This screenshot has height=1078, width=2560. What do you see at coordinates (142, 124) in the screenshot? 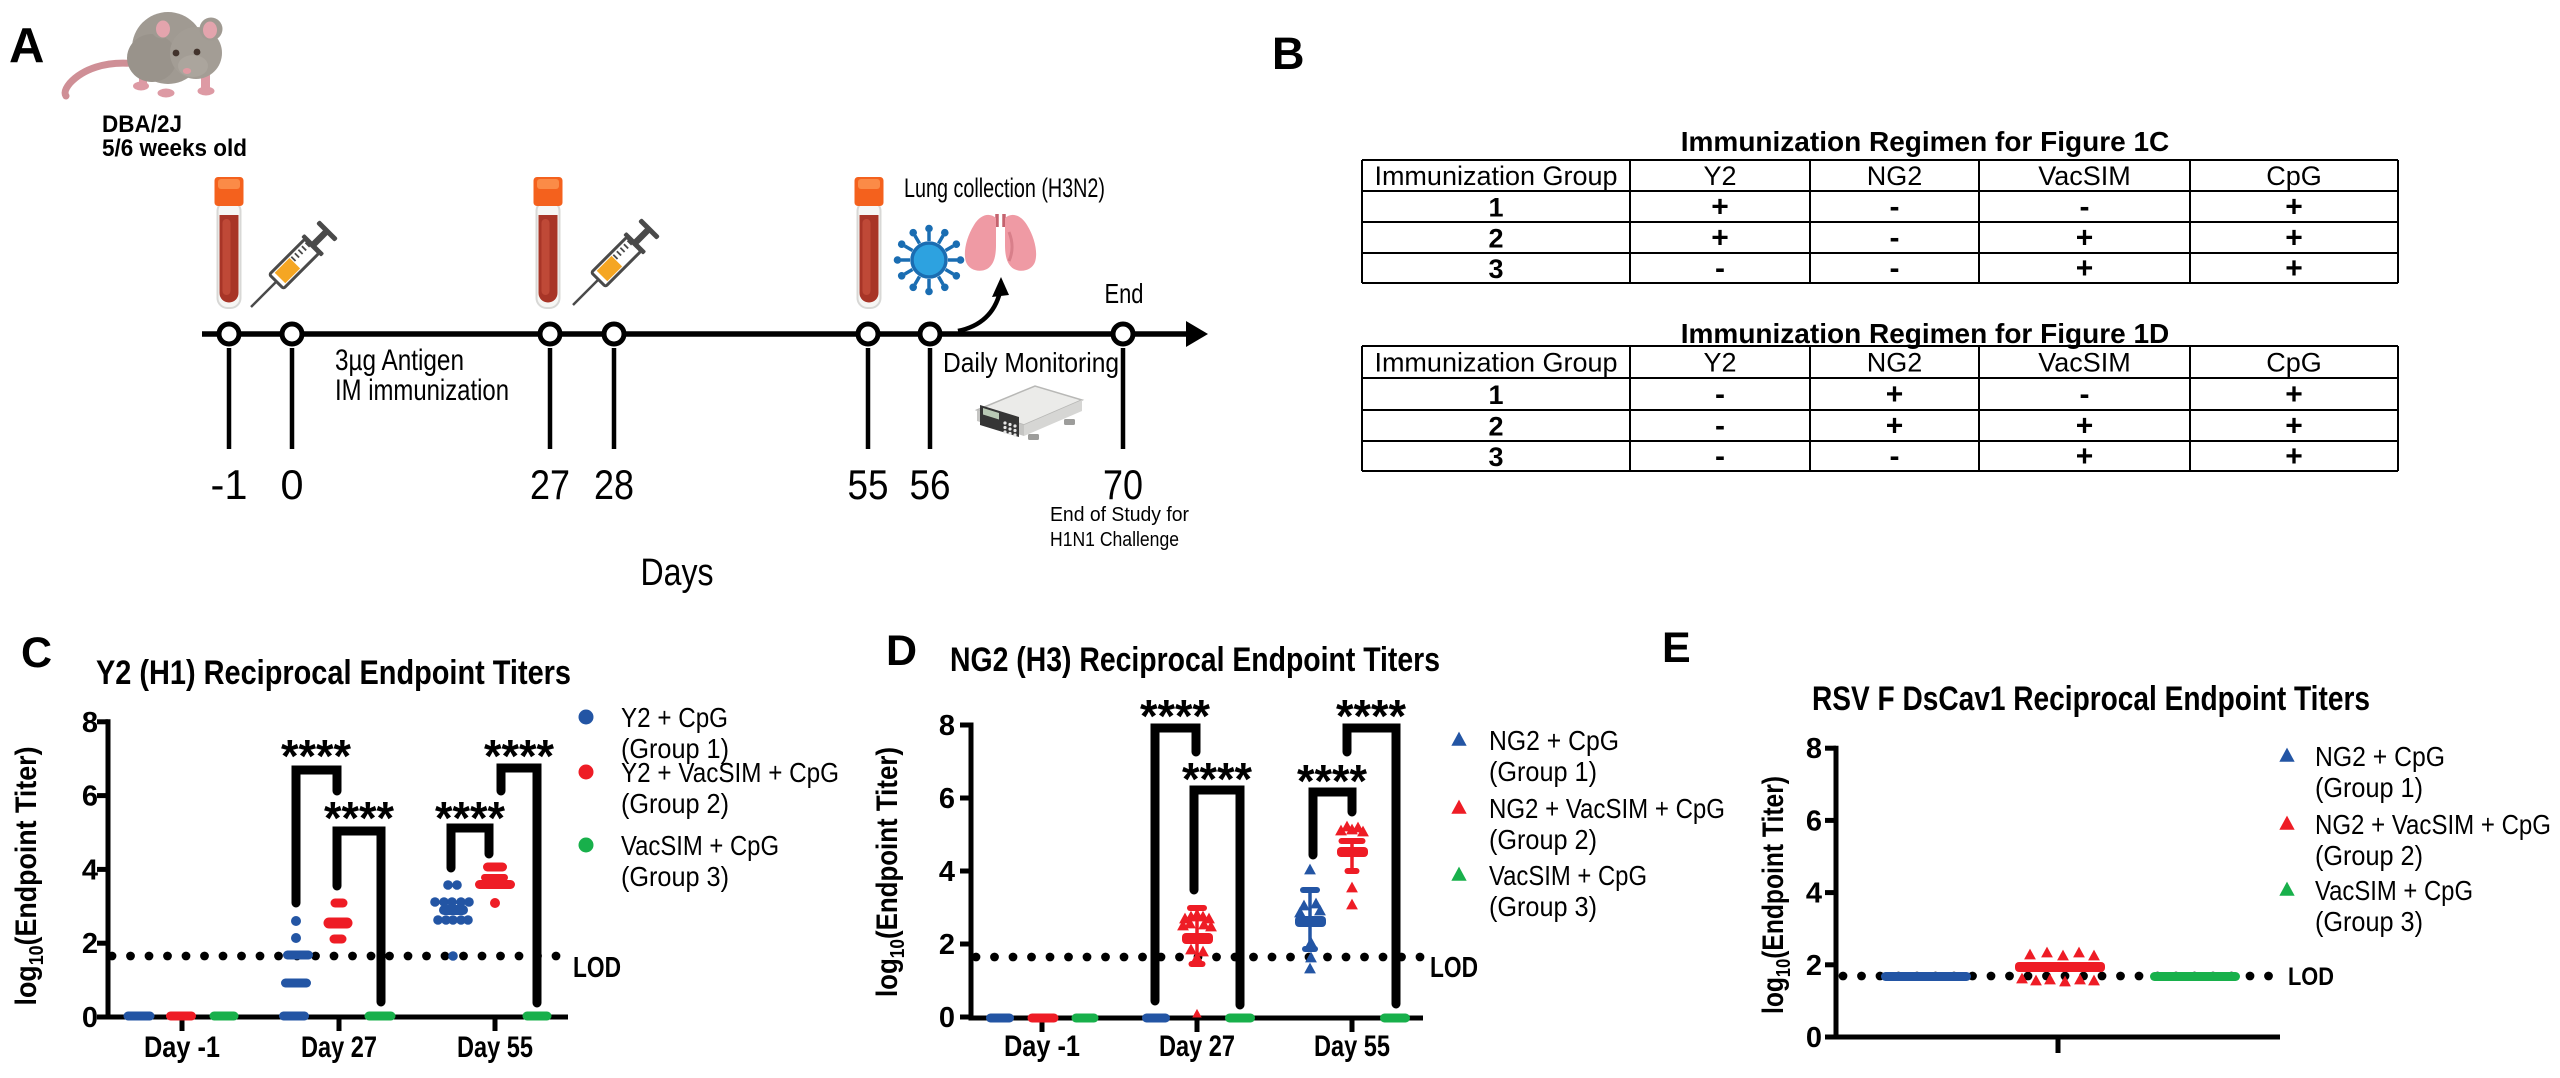
I see `svg-text: DBA/2J` at bounding box center [142, 124].